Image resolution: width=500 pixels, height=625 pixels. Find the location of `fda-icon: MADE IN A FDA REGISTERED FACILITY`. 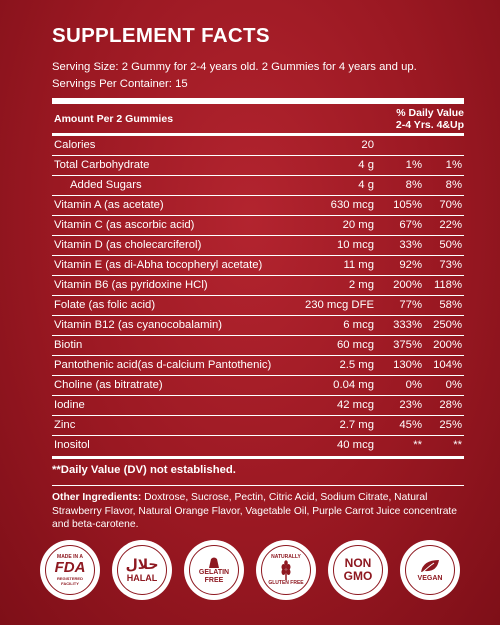

fda-icon: MADE IN A FDA REGISTERED FACILITY is located at coordinates (70, 570).